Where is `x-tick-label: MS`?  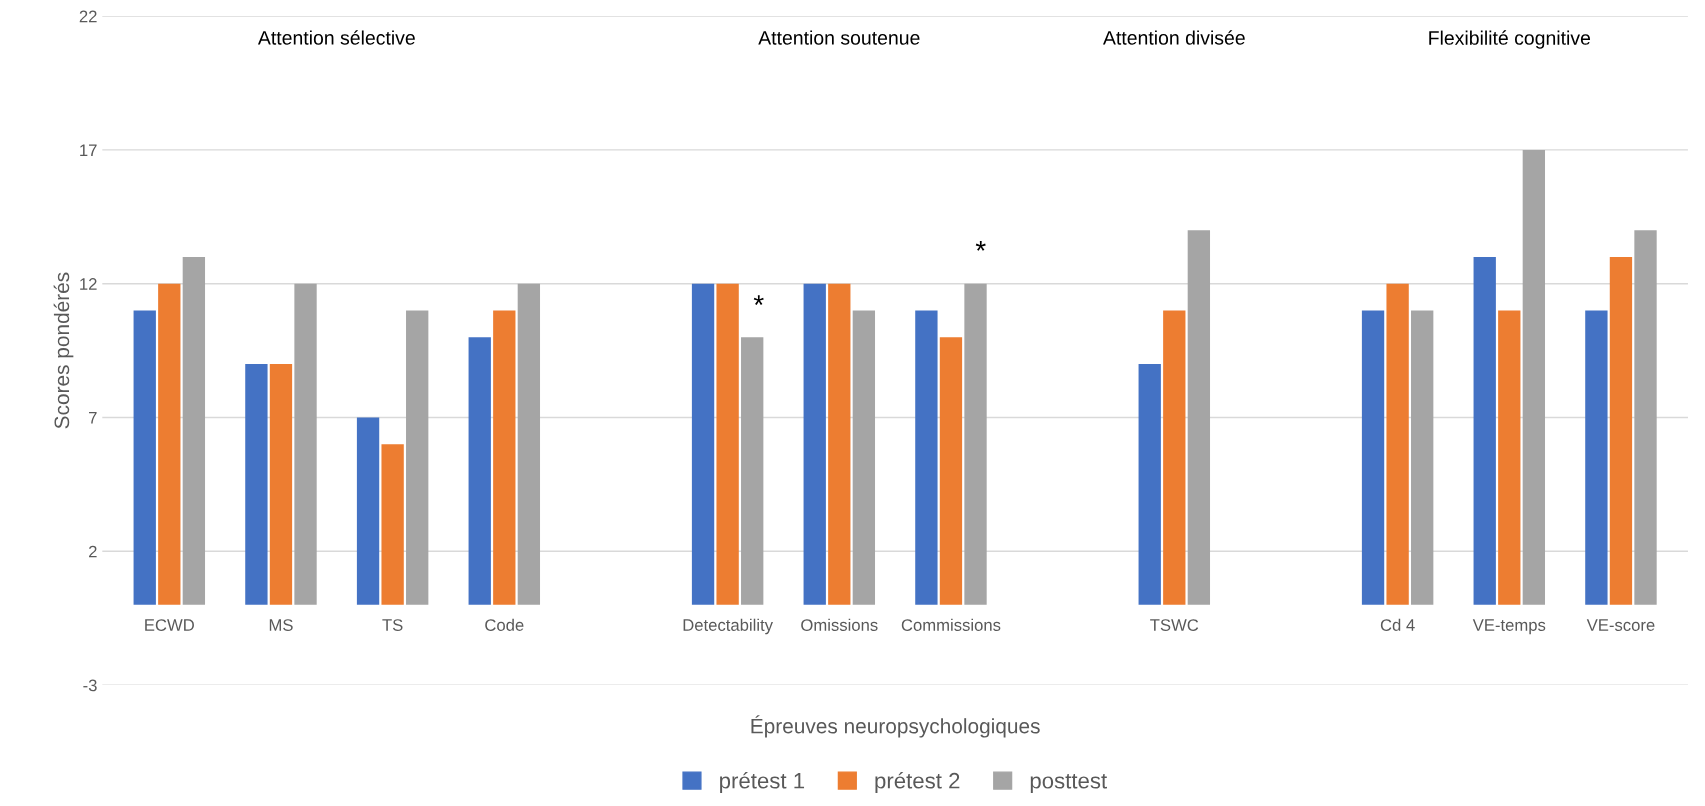 x-tick-label: MS is located at coordinates (281, 625).